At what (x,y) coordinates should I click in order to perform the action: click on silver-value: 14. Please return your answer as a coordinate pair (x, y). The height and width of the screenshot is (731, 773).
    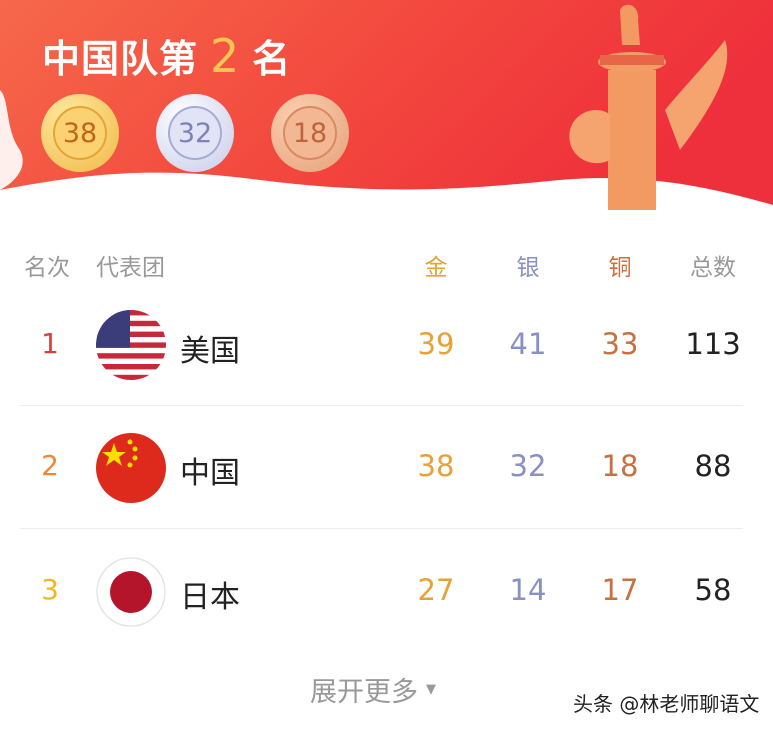
    Looking at the image, I should click on (528, 590).